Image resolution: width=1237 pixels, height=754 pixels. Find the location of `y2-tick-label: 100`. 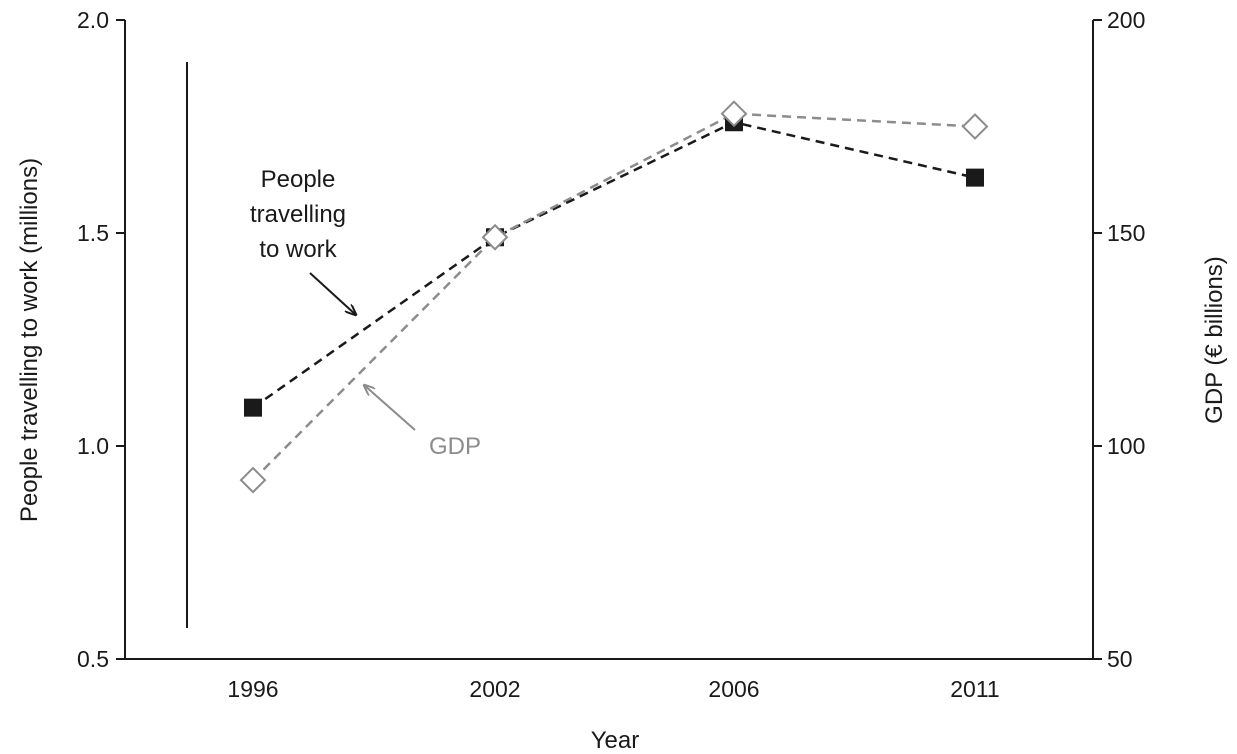

y2-tick-label: 100 is located at coordinates (1126, 446).